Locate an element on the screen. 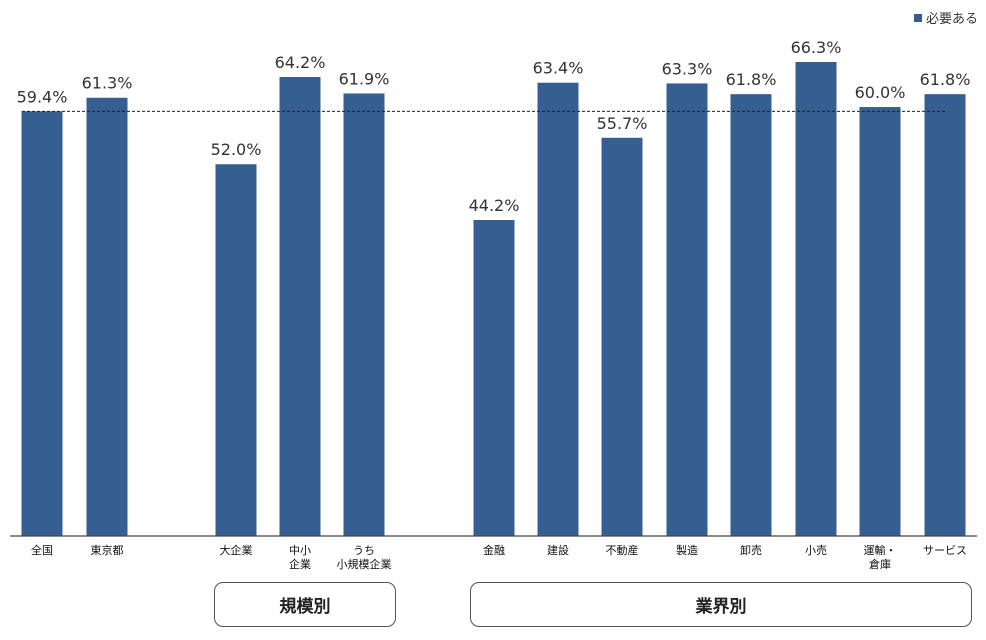 This screenshot has height=640, width=986. category-label-製造: 製造 is located at coordinates (687, 551).